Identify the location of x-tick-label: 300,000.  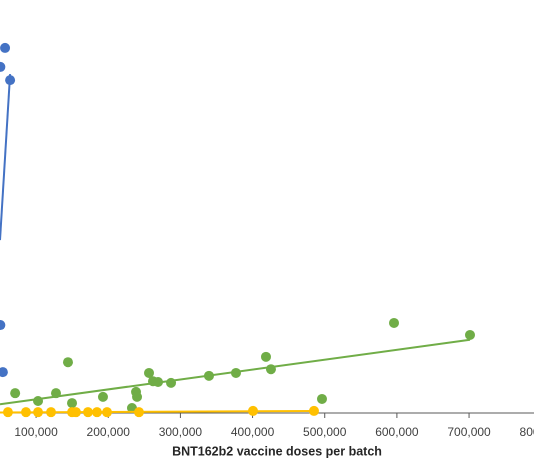
(181, 432).